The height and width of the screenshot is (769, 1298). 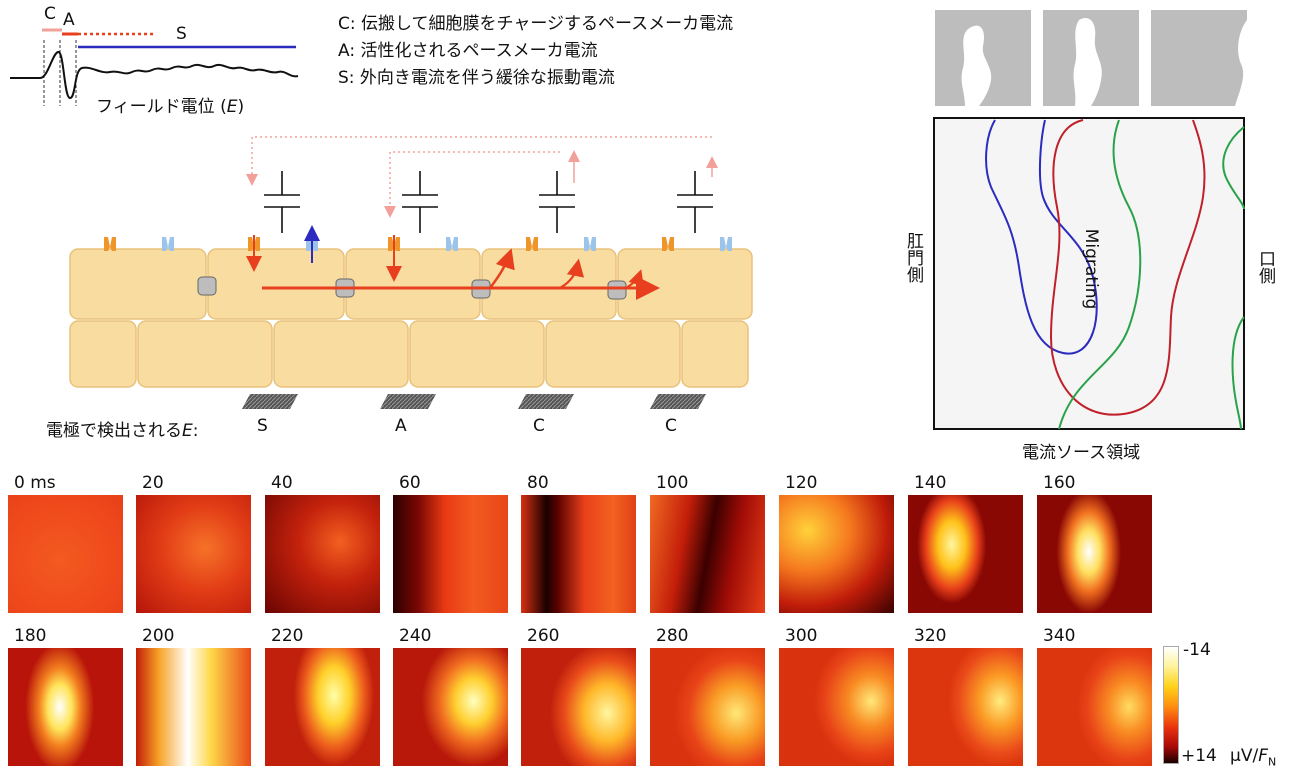 What do you see at coordinates (69, 20) in the screenshot?
I see `trace-label-a: A` at bounding box center [69, 20].